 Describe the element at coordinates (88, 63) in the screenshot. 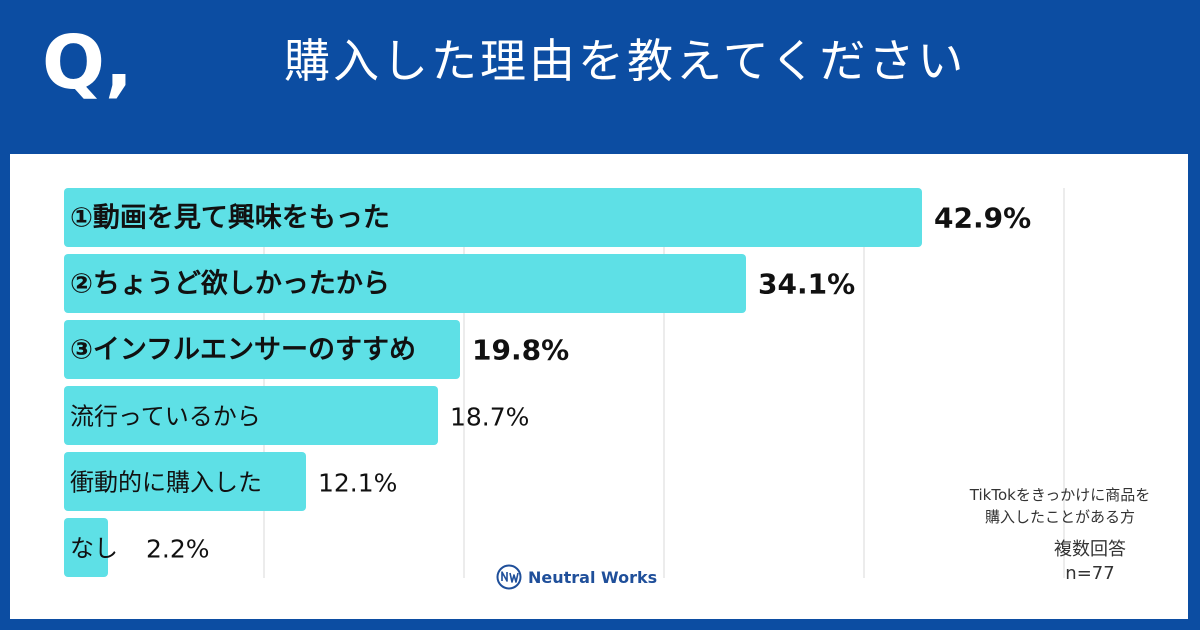

I see `question-mark: Q,` at that location.